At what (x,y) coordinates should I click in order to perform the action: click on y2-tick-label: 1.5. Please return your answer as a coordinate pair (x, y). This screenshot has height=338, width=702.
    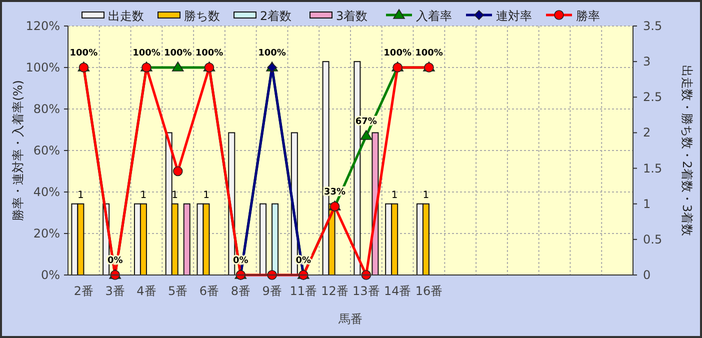
    Looking at the image, I should click on (652, 168).